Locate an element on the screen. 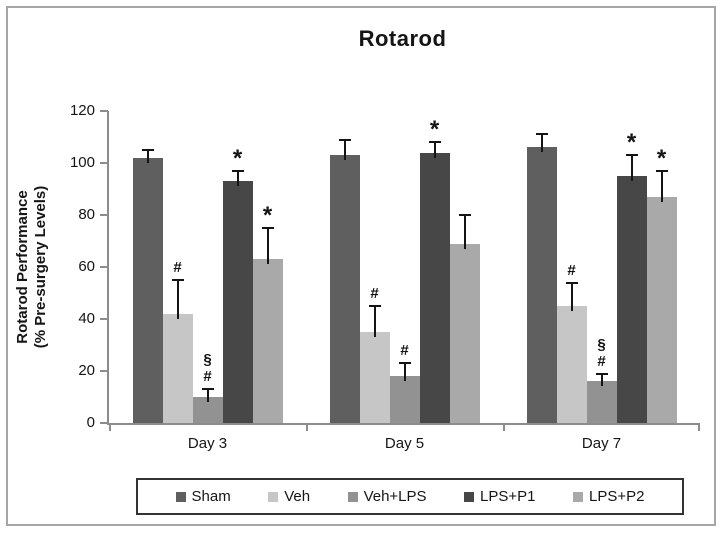  legend-item-LPS+P2: LPS+P2 is located at coordinates (608, 496).